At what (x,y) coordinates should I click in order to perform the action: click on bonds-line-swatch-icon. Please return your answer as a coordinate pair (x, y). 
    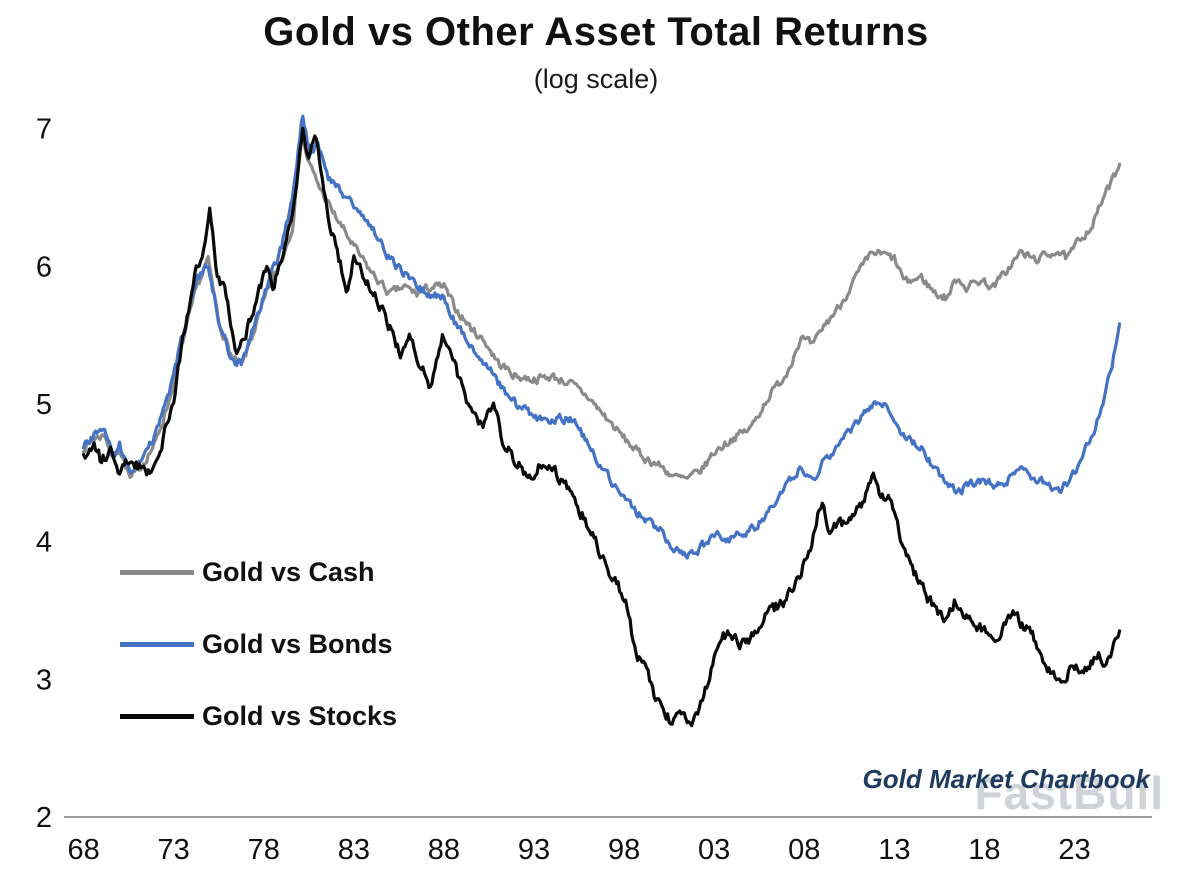
    Looking at the image, I should click on (157, 644).